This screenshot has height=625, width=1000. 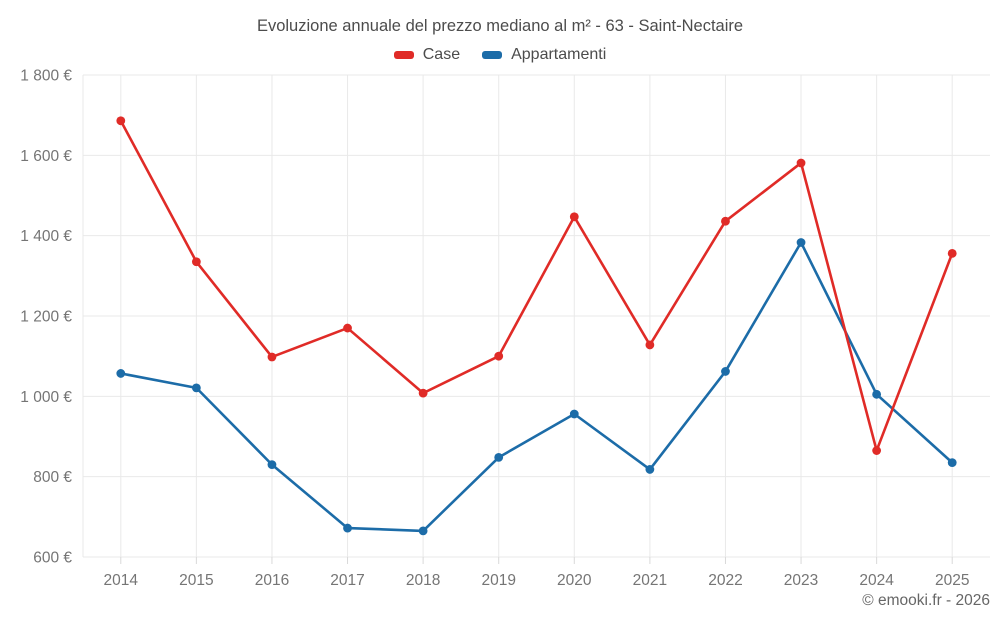 I want to click on y-tick-label: 1 600 €, so click(x=46, y=156).